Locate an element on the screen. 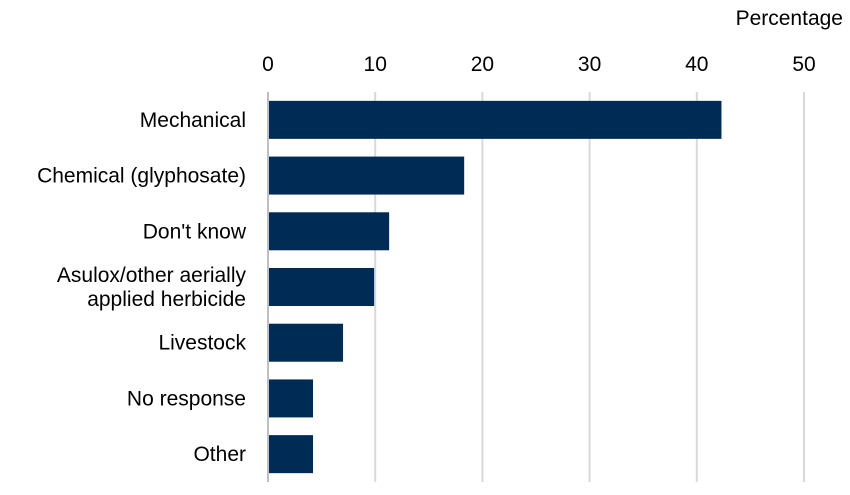  x-tick-label: 0 is located at coordinates (268, 64).